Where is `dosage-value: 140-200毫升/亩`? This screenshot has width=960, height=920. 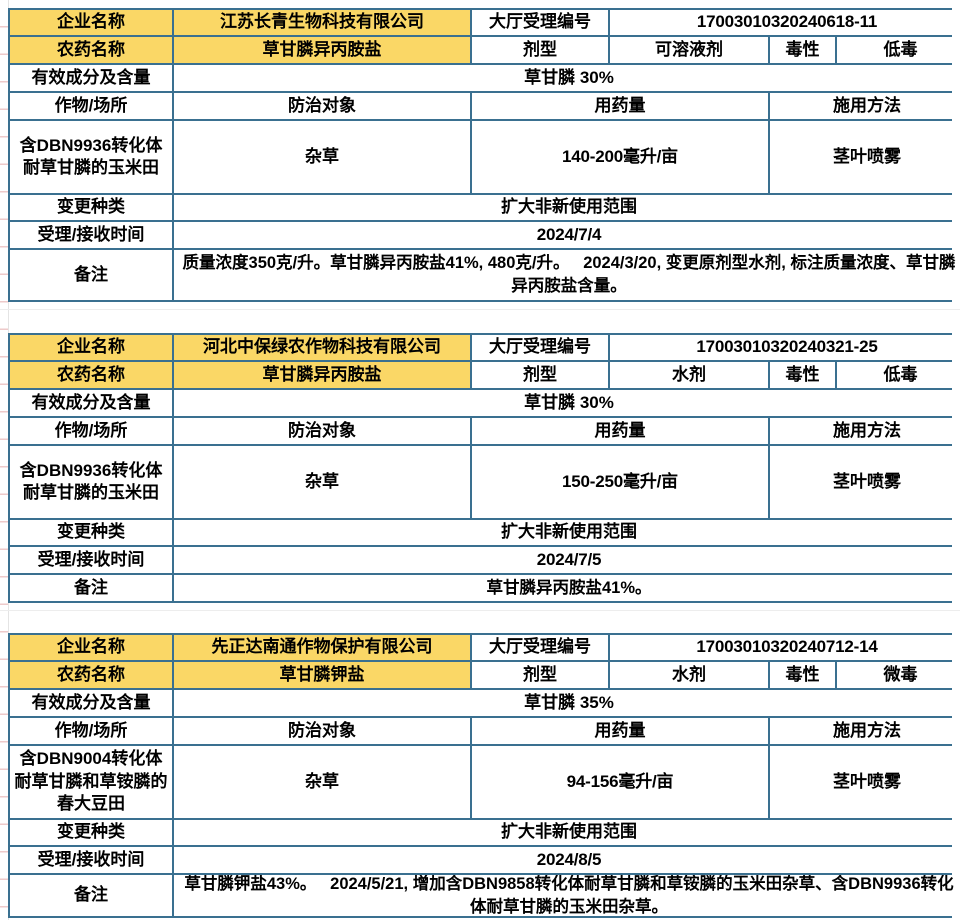
dosage-value: 140-200毫升/亩 is located at coordinates (620, 157).